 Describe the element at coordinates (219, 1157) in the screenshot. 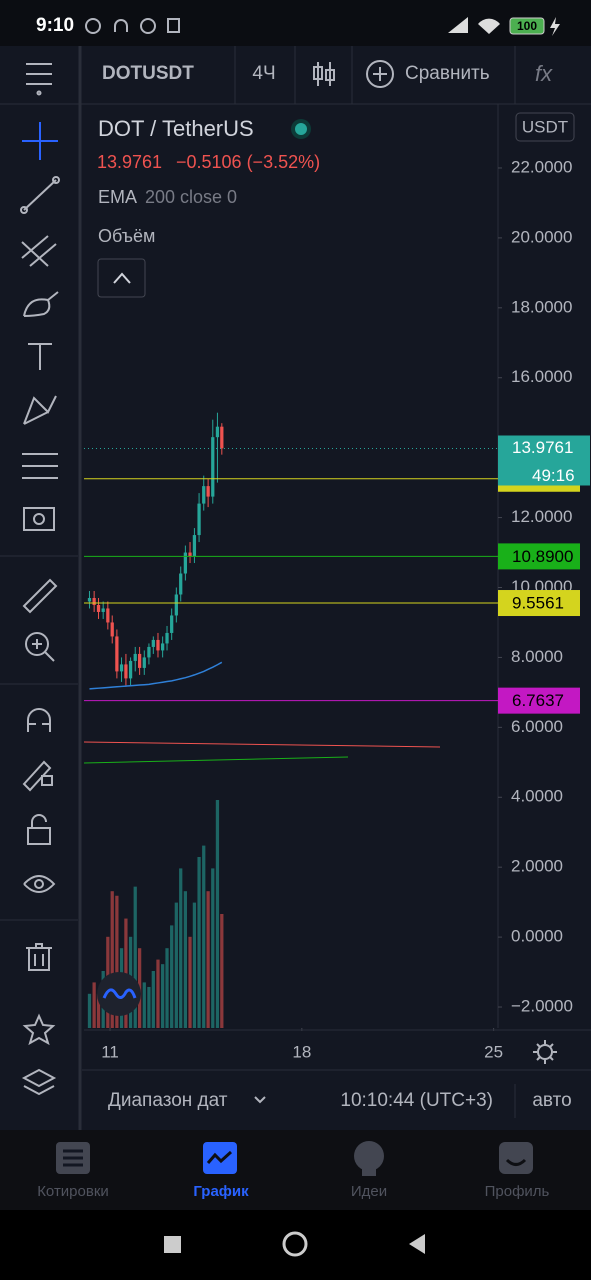

I see `tab-icon-line` at that location.